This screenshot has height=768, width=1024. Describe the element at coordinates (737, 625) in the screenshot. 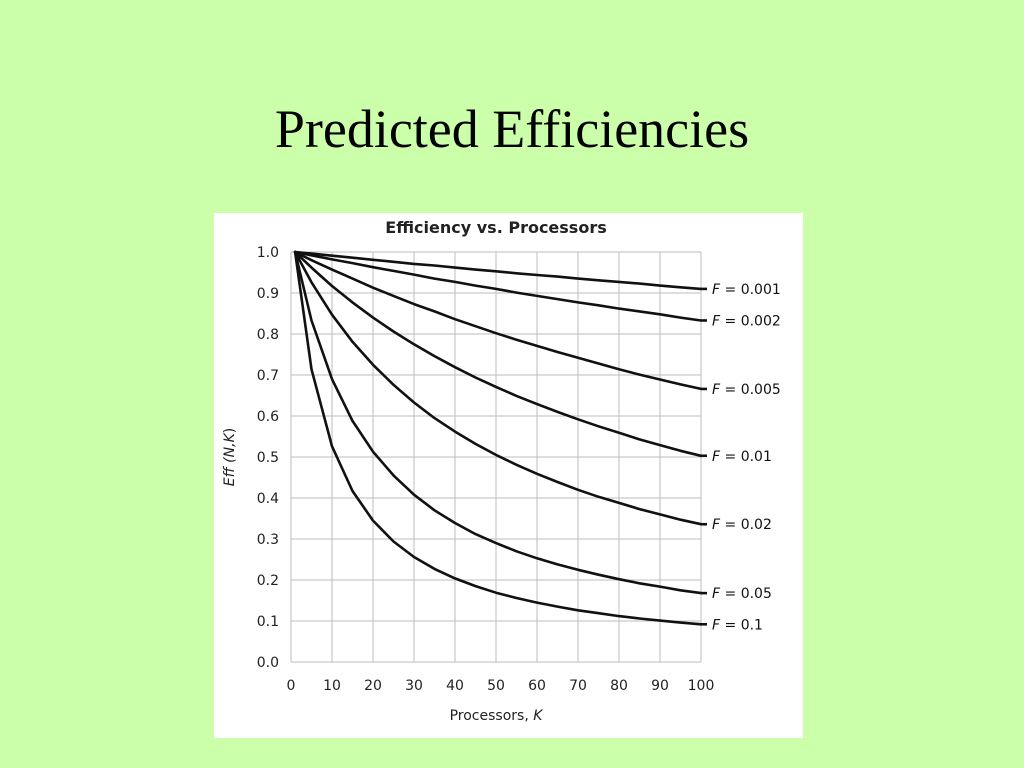

I see `series-label: F = 0.1` at that location.